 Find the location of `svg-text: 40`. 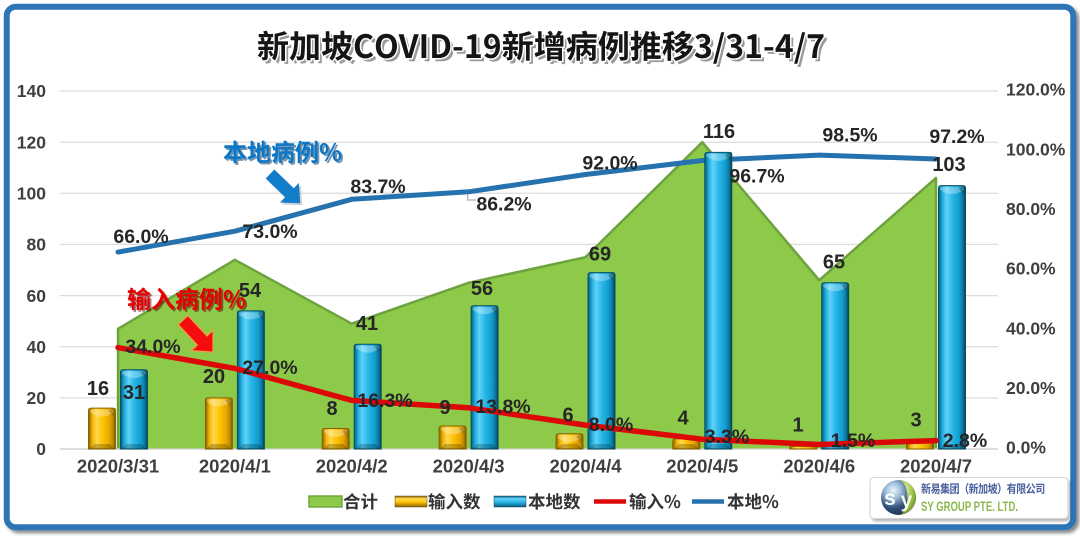

svg-text: 40 is located at coordinates (37, 347).